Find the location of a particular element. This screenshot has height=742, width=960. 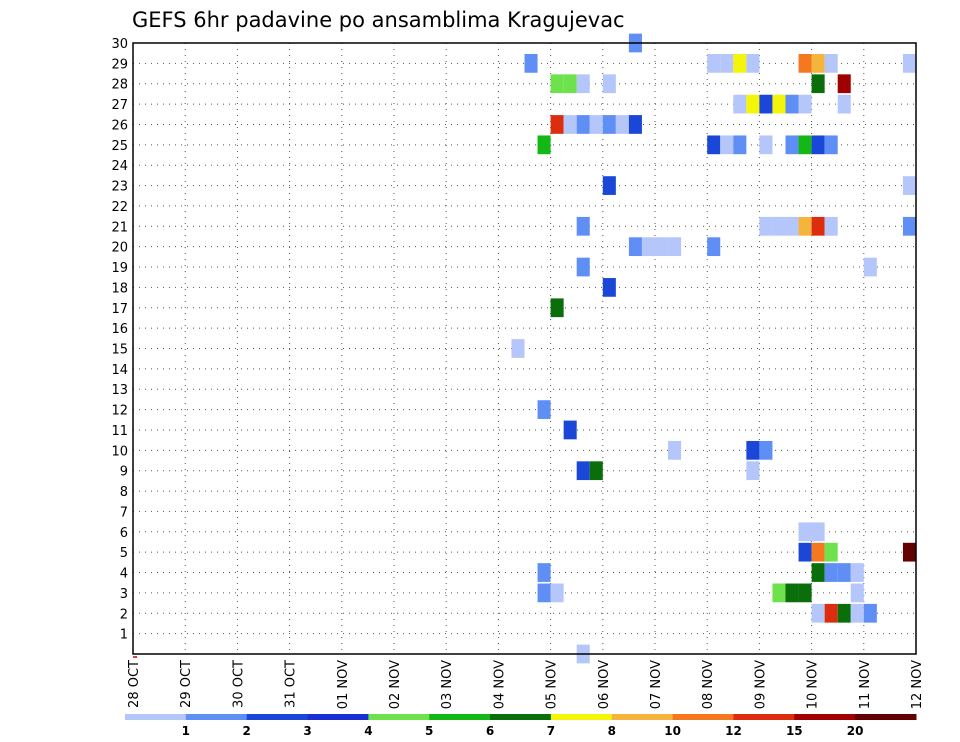

y-tick-label: 6 is located at coordinates (124, 533).